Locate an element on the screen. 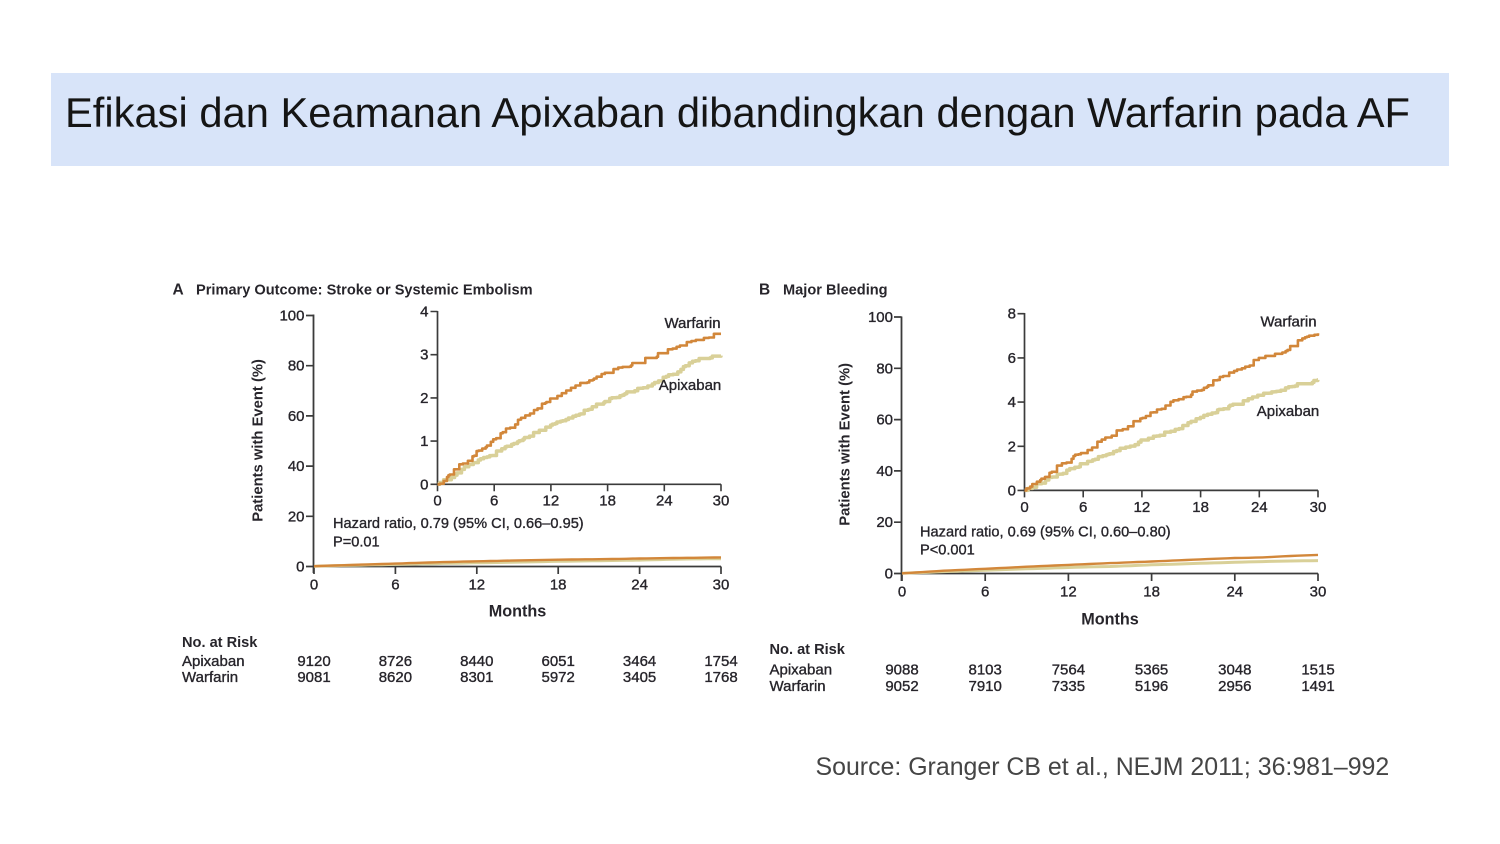  svg-text: 3405 is located at coordinates (639, 677).